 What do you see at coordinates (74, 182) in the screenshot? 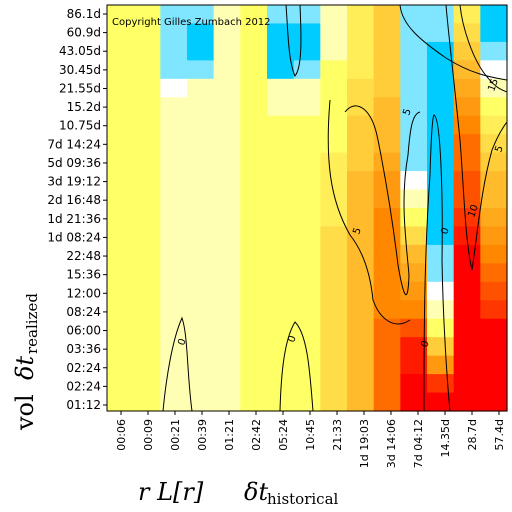
I see `y-tick-label: 3d 19:12` at bounding box center [74, 182].